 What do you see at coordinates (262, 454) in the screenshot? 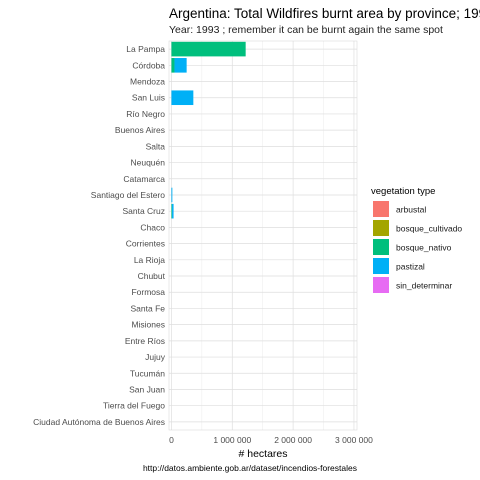
I see `x-axis-title: # hectares` at bounding box center [262, 454].